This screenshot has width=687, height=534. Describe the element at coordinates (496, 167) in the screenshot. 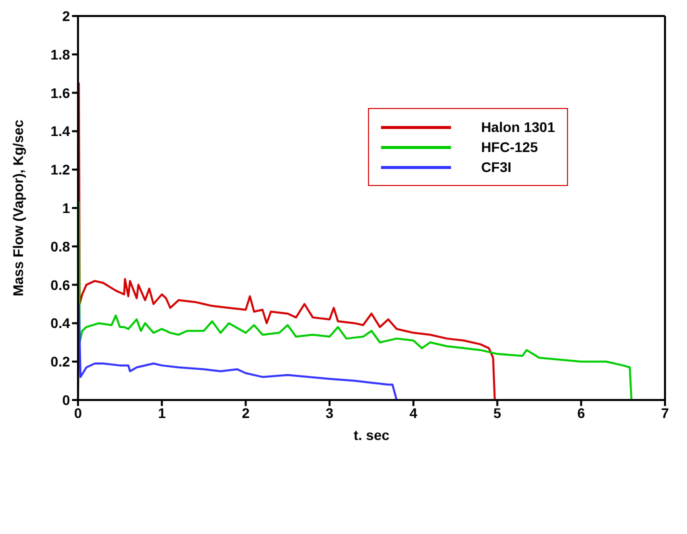

I see `legend-label: CF3I` at that location.